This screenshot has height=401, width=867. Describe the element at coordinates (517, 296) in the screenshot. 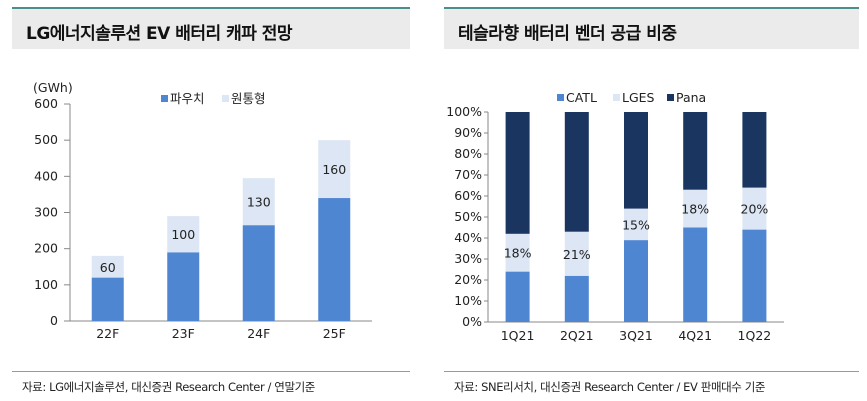

I see `bar-catl-1Q21` at that location.